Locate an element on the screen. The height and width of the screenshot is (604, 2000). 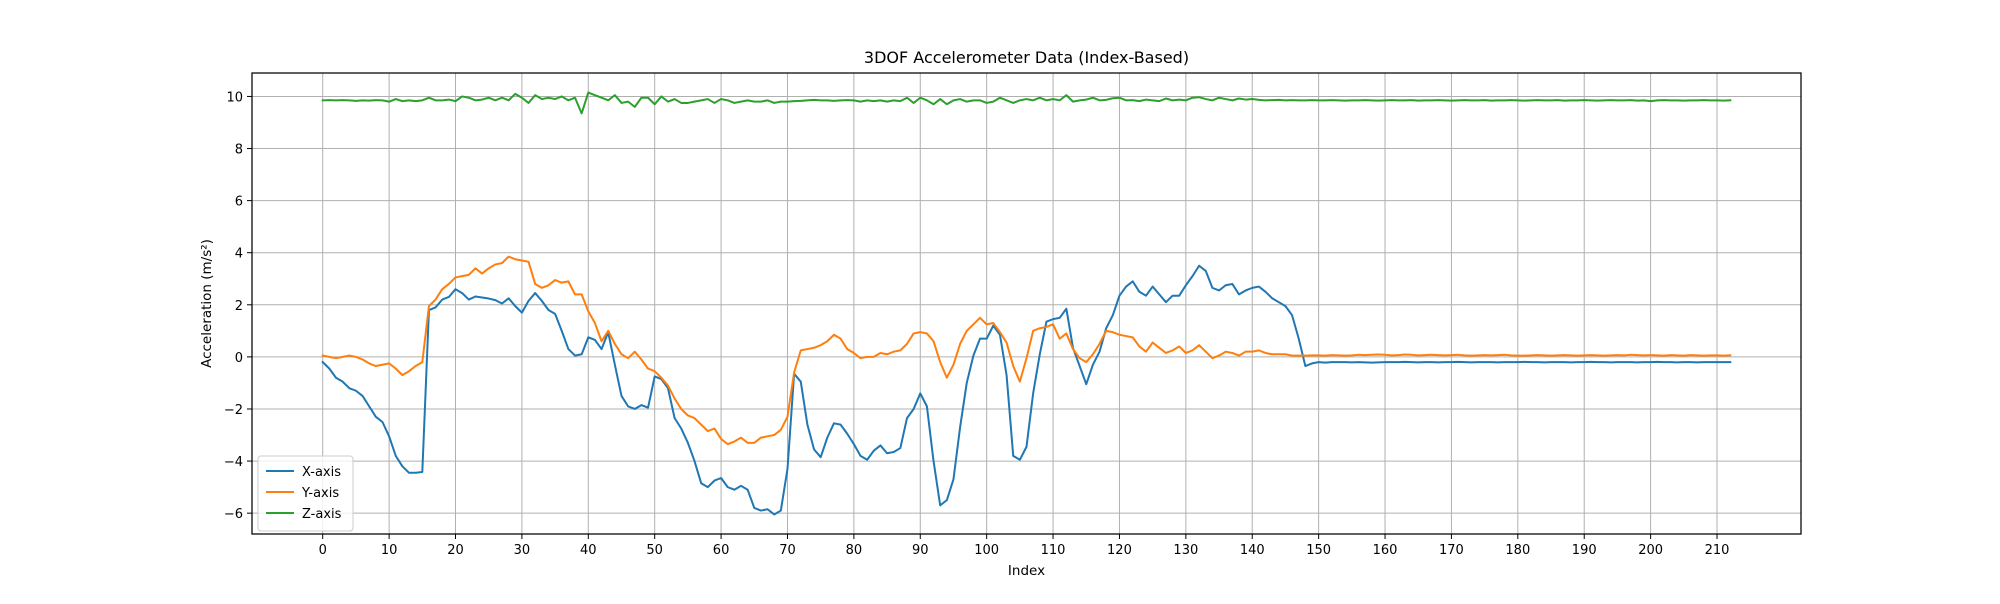
series-line-z-axis is located at coordinates (1026, 103).